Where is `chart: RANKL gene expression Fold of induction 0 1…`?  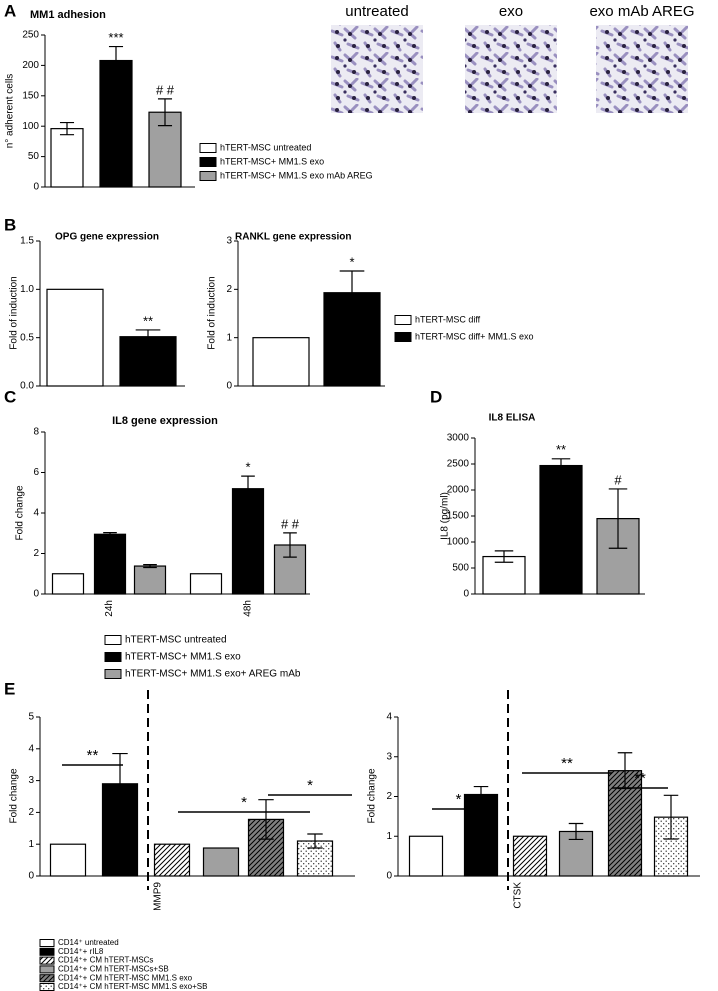 chart: RANKL gene expression Fold of induction 0 1… is located at coordinates (370, 312).